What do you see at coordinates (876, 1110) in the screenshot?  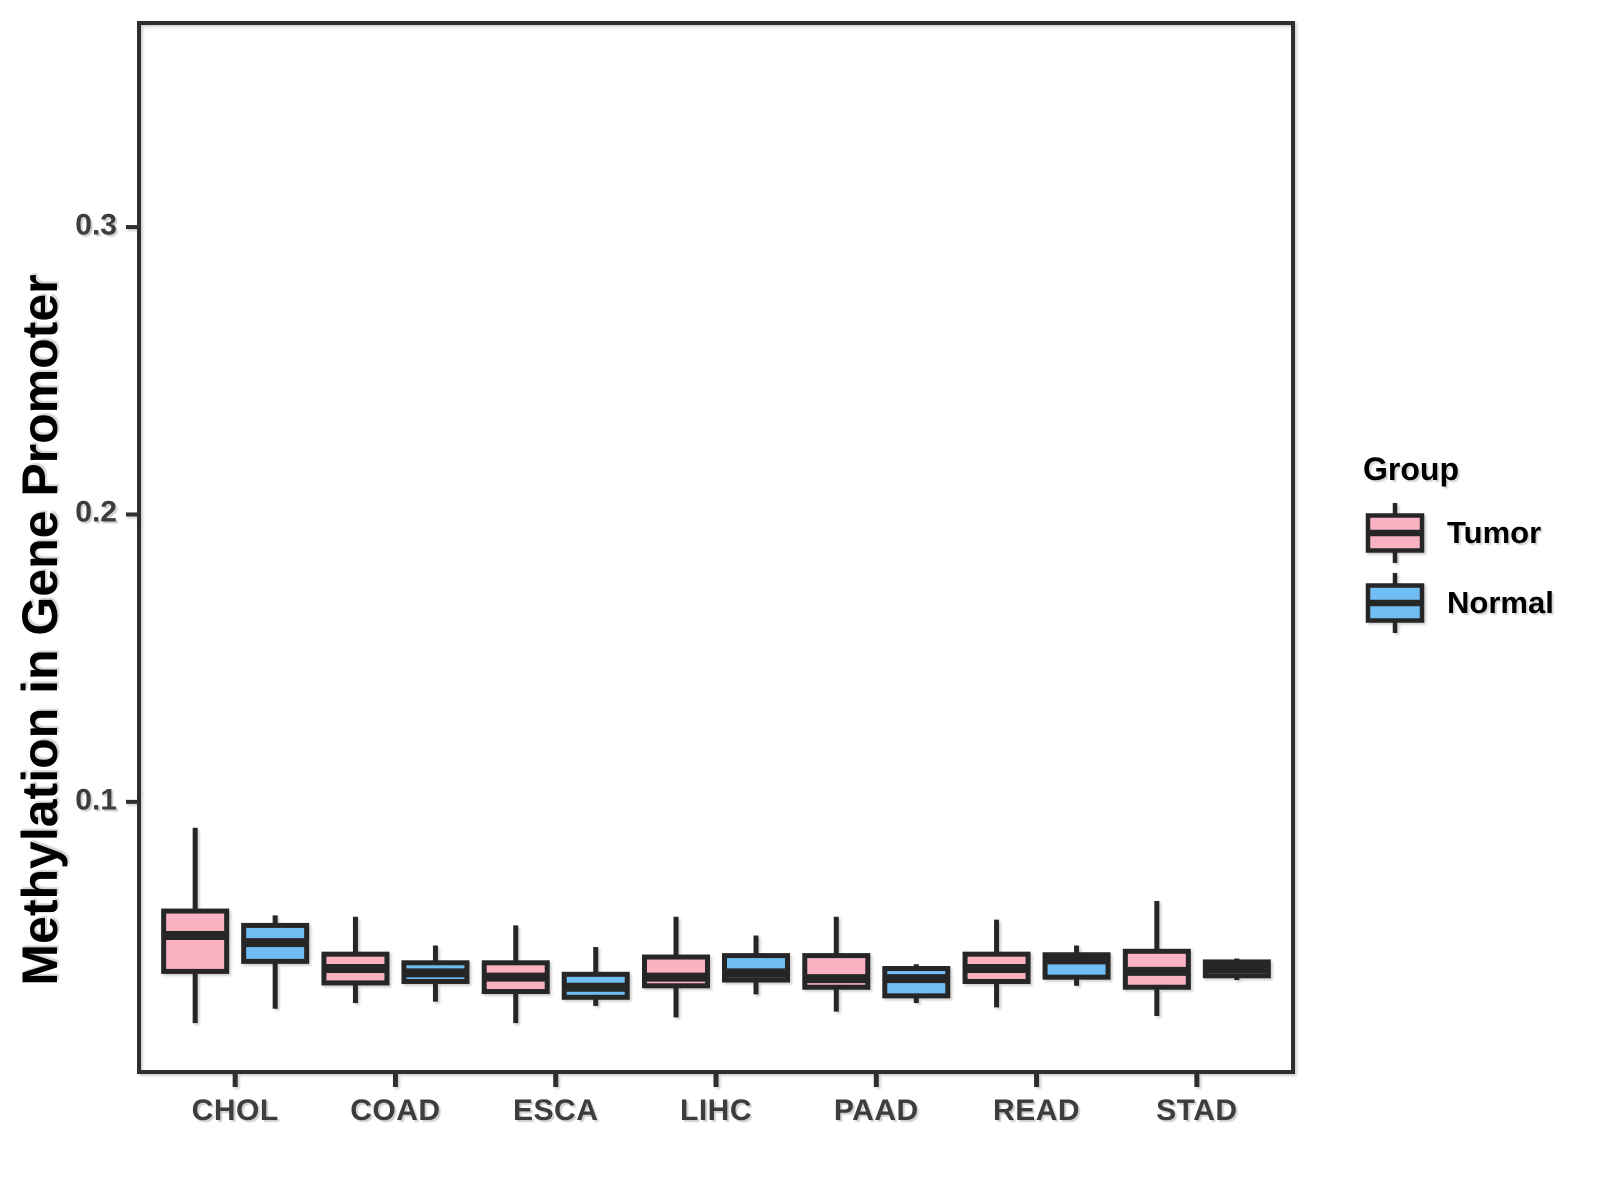 I see `x-tick-label-paad: PAAD` at bounding box center [876, 1110].